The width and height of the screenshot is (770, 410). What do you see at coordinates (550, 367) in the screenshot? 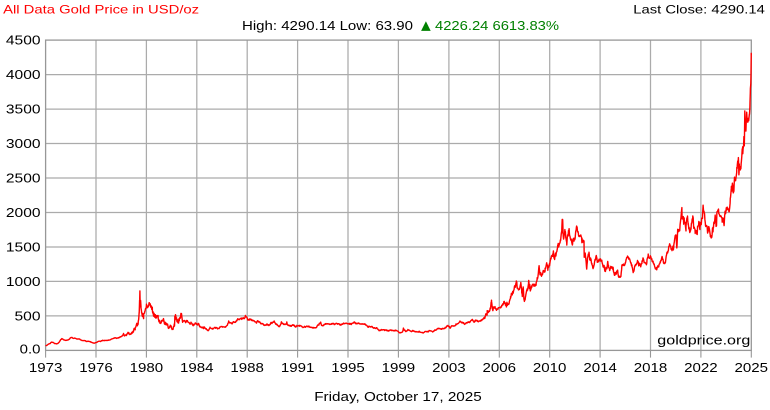
I see `svg-text: 2010` at bounding box center [550, 367].